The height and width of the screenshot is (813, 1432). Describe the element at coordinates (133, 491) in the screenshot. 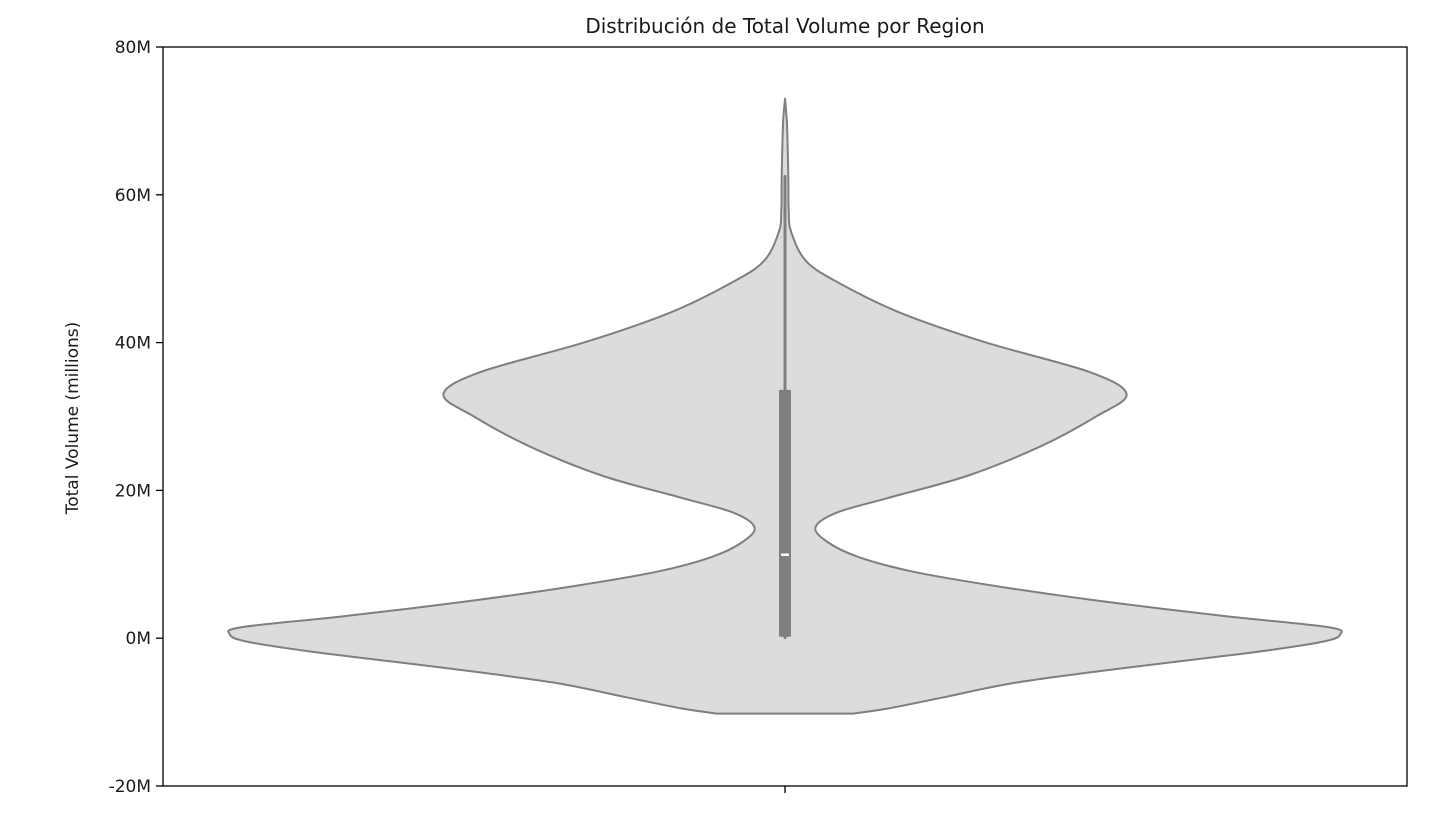

I see `y-tick-label: 20M` at that location.